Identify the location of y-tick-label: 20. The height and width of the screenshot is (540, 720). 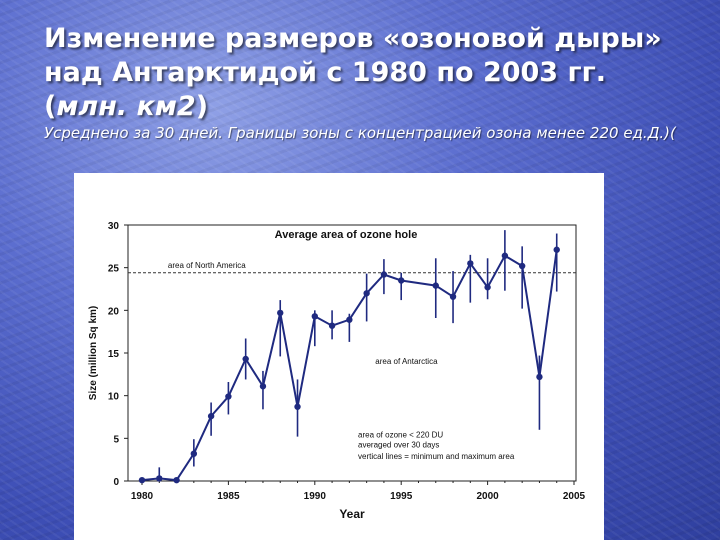
(114, 311).